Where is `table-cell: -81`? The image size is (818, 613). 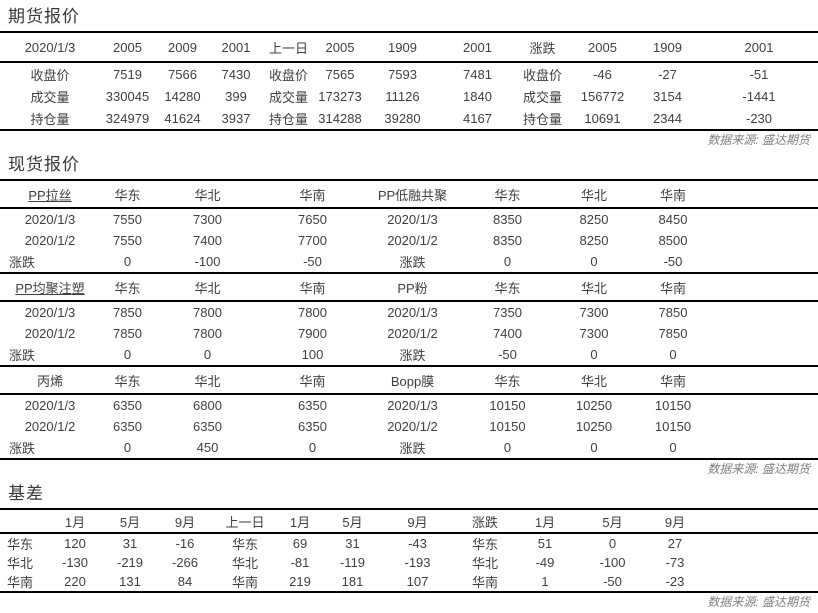
table-cell: -81 is located at coordinates (300, 562).